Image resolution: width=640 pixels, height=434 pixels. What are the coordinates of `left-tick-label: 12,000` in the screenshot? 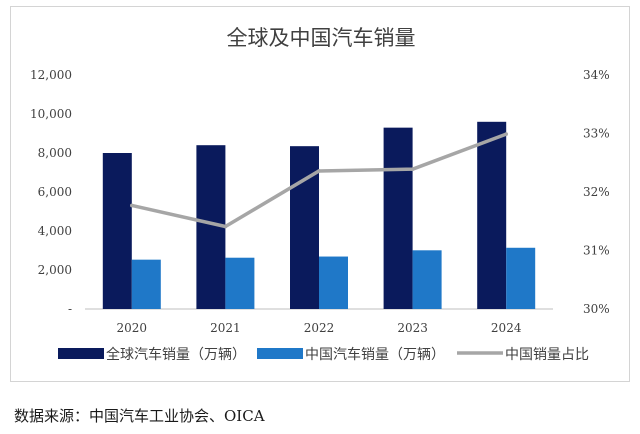 It's located at (51, 75).